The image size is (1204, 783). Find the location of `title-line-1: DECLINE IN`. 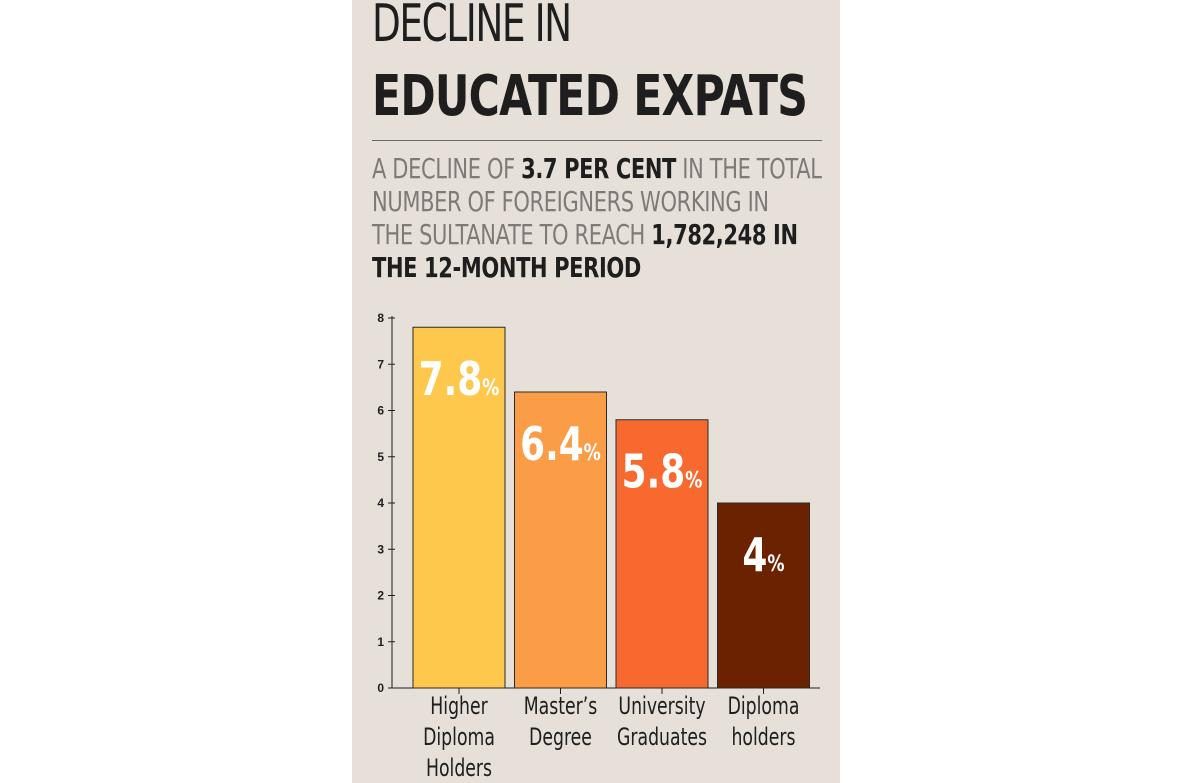

title-line-1: DECLINE IN is located at coordinates (472, 27).